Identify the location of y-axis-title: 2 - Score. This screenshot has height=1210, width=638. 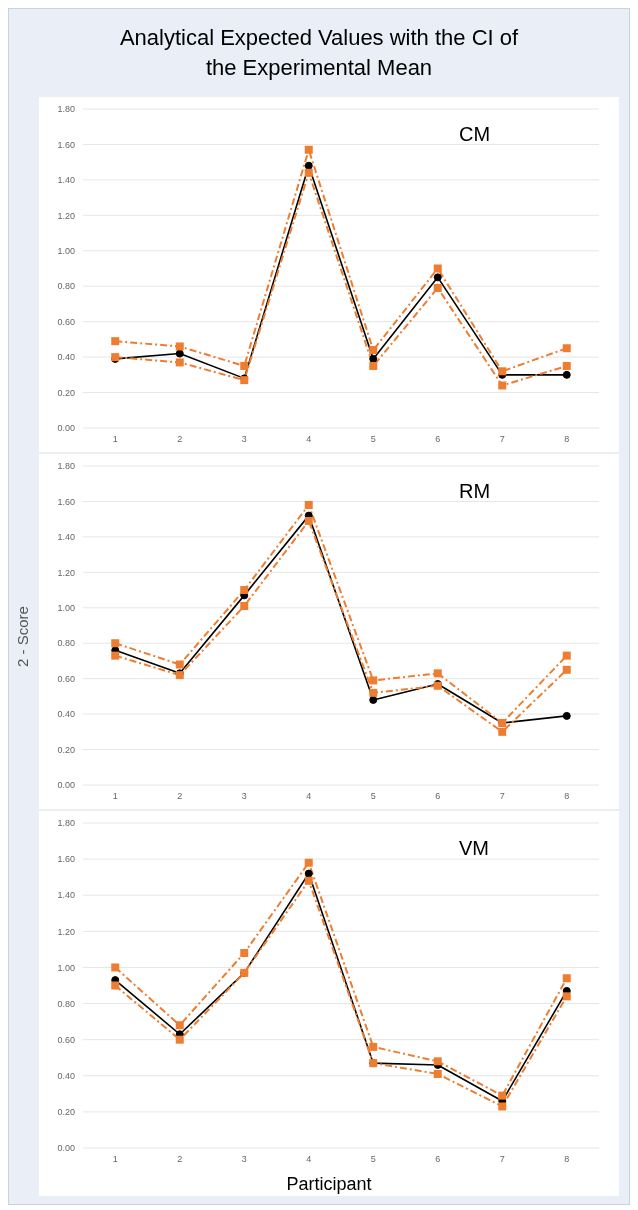
(22, 636).